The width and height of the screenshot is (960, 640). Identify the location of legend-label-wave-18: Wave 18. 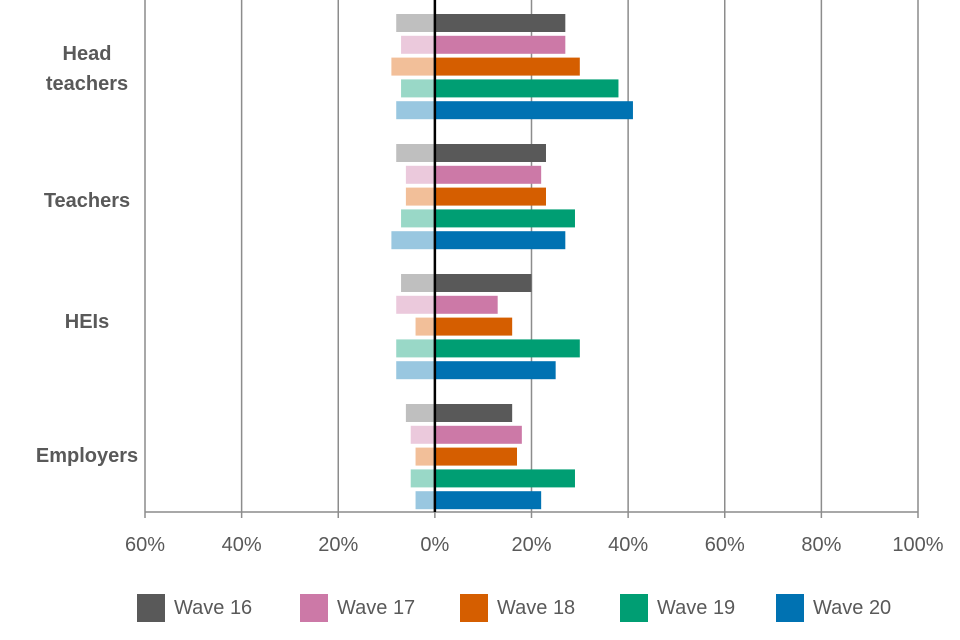
(536, 607).